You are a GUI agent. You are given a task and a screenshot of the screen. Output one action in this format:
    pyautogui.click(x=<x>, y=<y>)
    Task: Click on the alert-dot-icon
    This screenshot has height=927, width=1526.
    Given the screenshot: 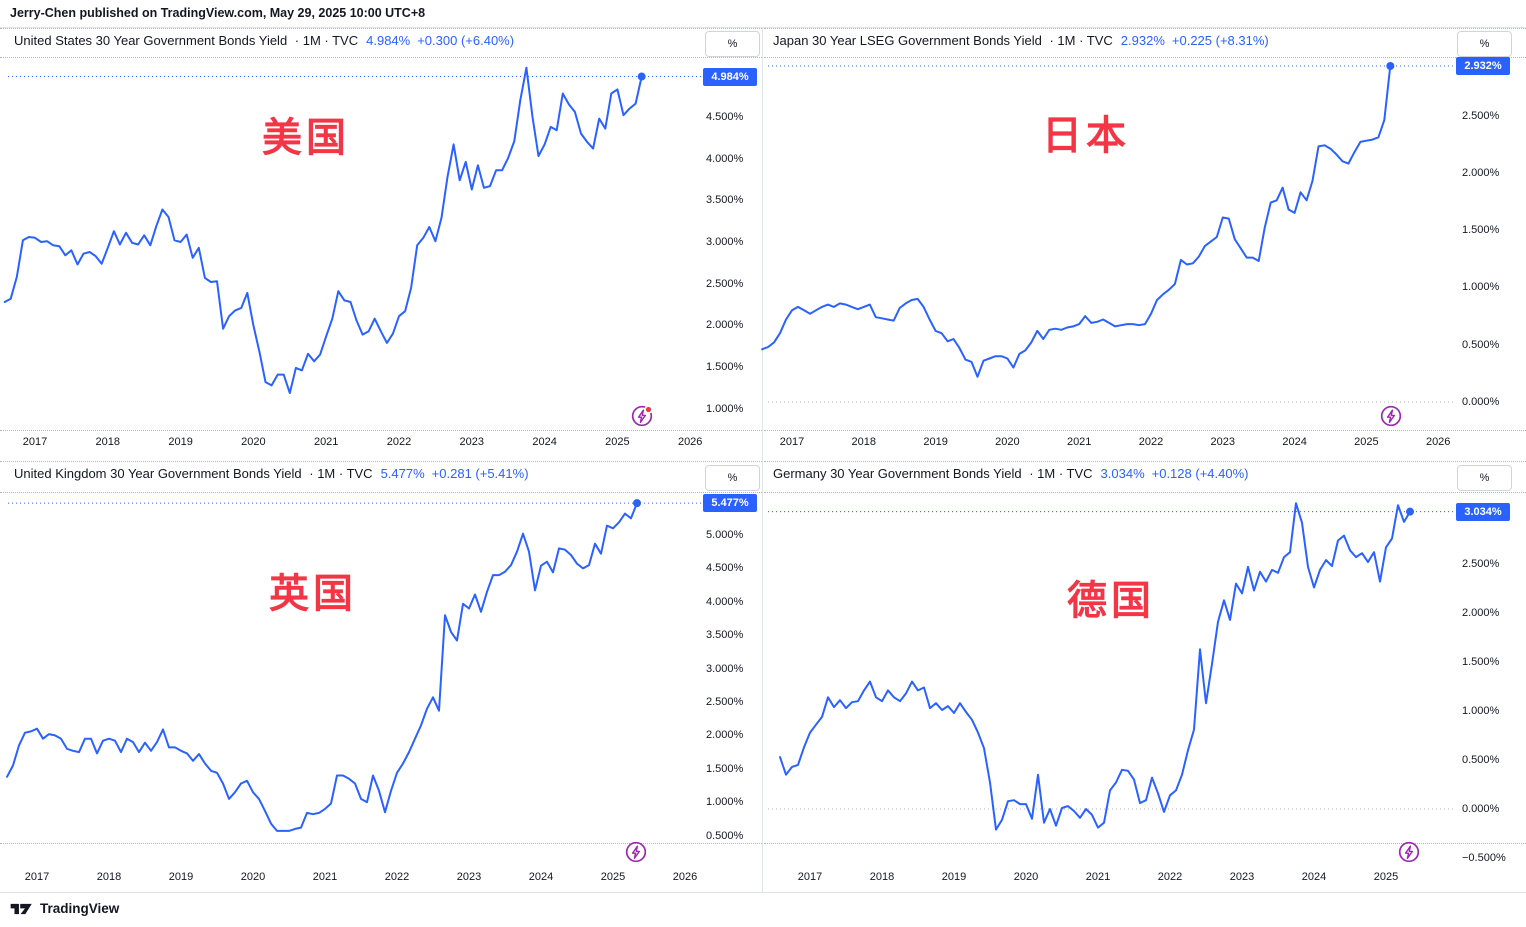 What is the action you would take?
    pyautogui.click(x=648, y=409)
    